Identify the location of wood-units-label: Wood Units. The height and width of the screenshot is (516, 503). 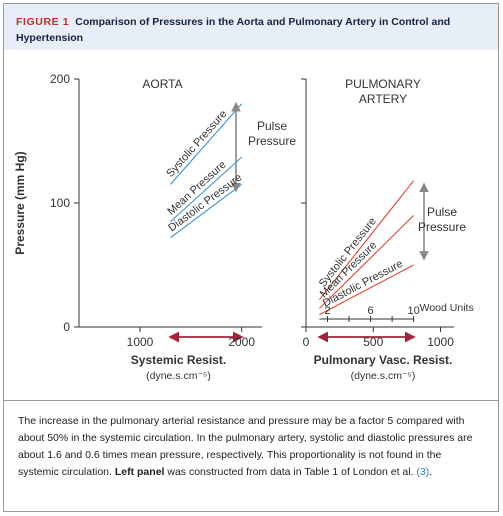
(447, 308).